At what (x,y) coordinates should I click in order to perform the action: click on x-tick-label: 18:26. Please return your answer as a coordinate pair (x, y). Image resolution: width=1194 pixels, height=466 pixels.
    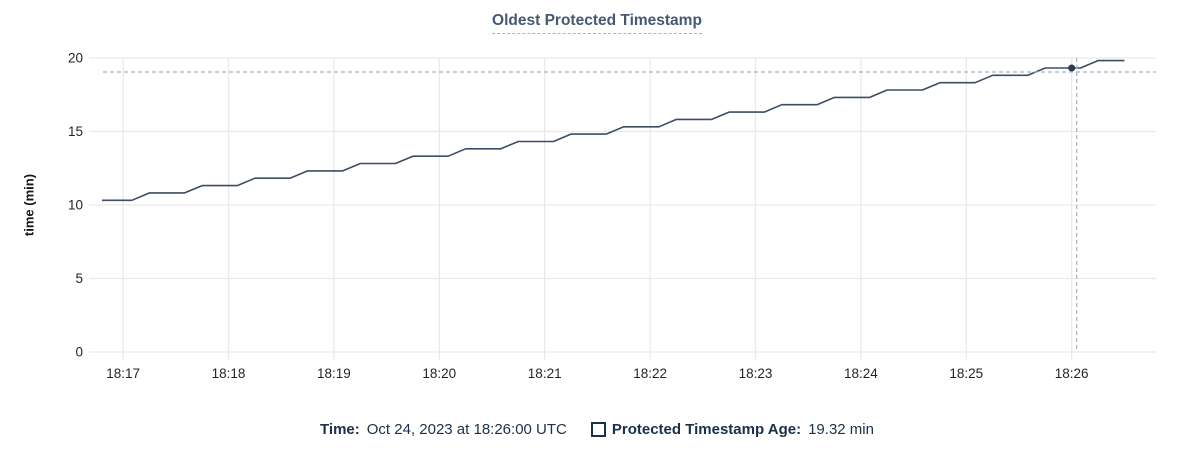
    Looking at the image, I should click on (1072, 373).